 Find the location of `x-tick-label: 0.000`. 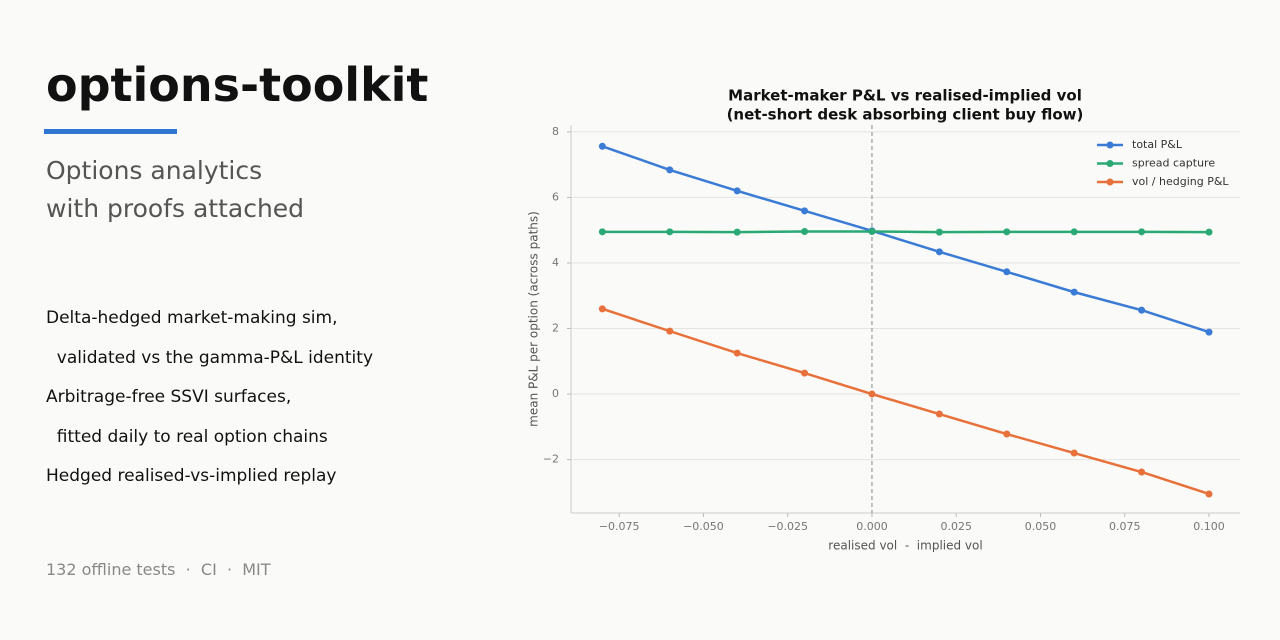

x-tick-label: 0.000 is located at coordinates (872, 526).